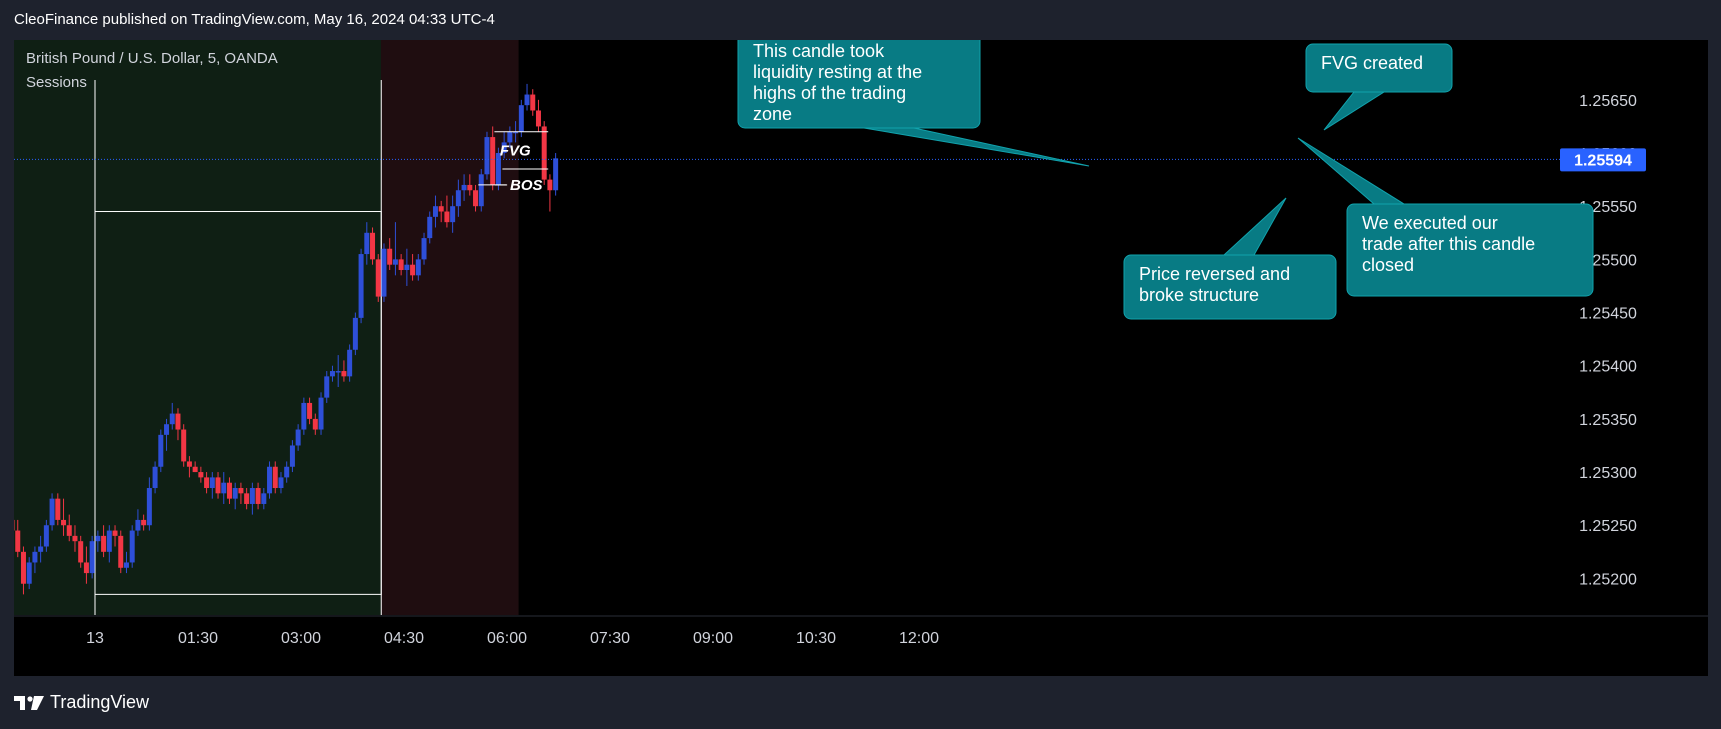 This screenshot has height=729, width=1721. What do you see at coordinates (1199, 295) in the screenshot?
I see `callout-text: broke structure` at bounding box center [1199, 295].